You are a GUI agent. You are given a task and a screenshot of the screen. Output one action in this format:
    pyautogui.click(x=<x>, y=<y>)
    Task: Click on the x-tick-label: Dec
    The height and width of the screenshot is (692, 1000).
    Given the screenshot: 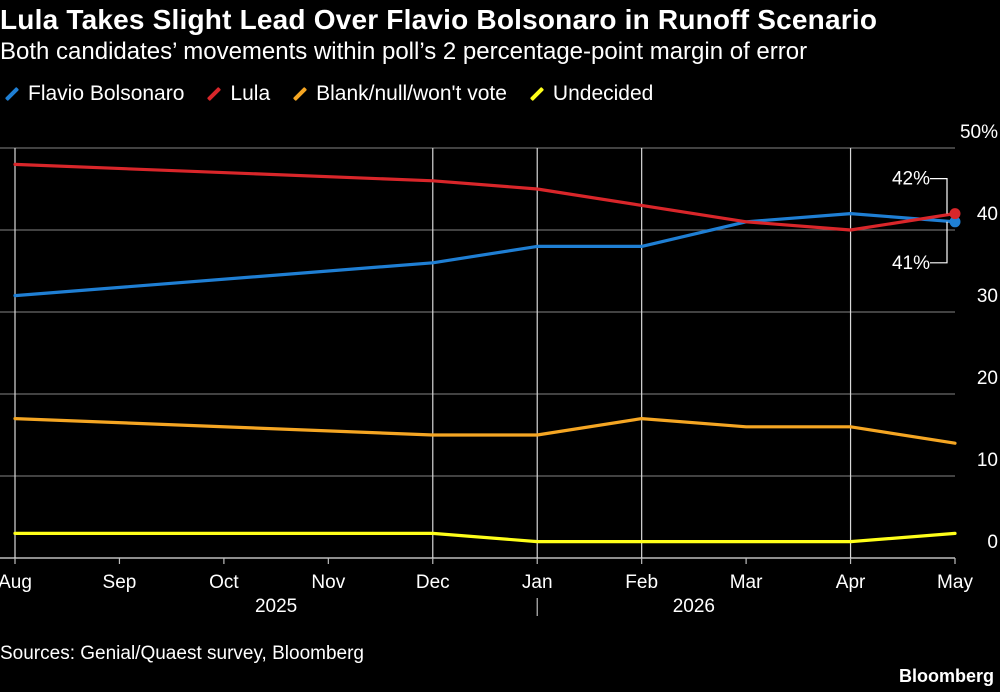 What is the action you would take?
    pyautogui.click(x=433, y=582)
    